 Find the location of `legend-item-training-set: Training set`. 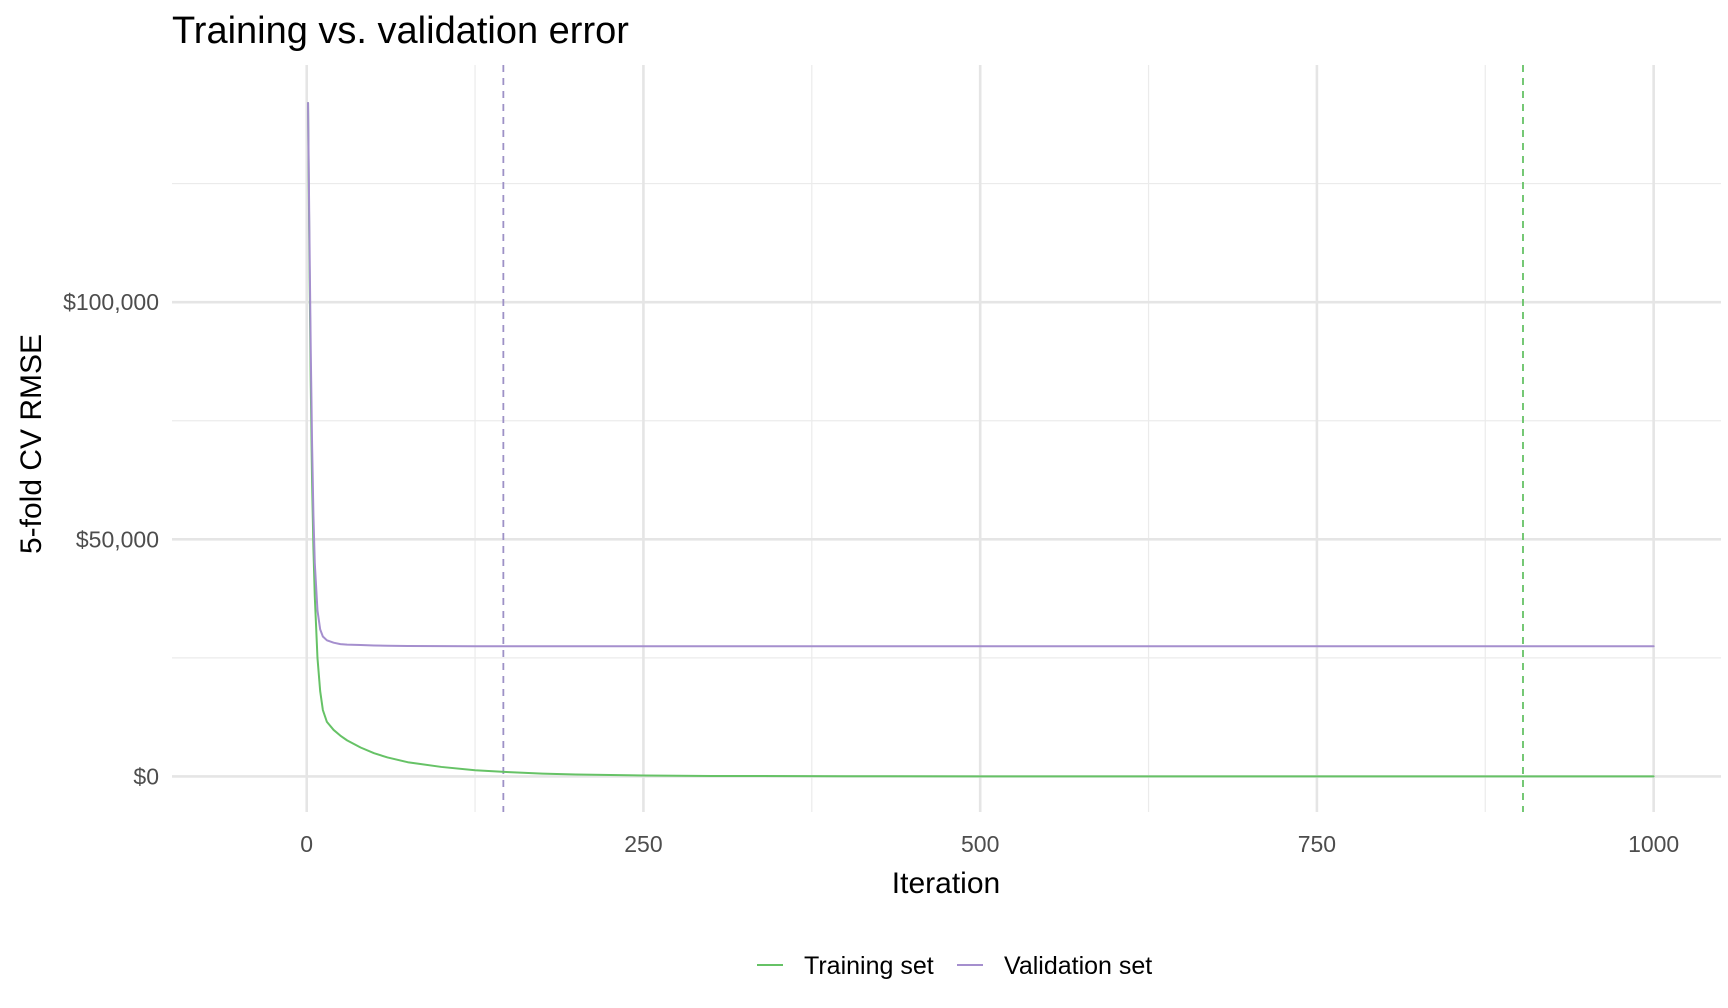

legend-item-training-set: Training set is located at coordinates (845, 966).